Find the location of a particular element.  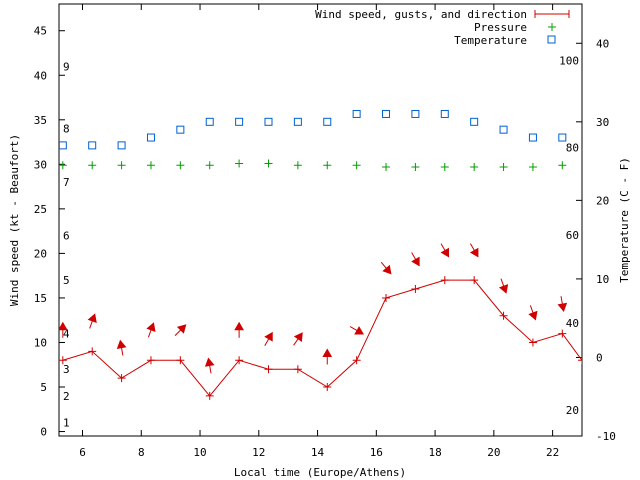

beaufort-label: 7 is located at coordinates (66, 182).